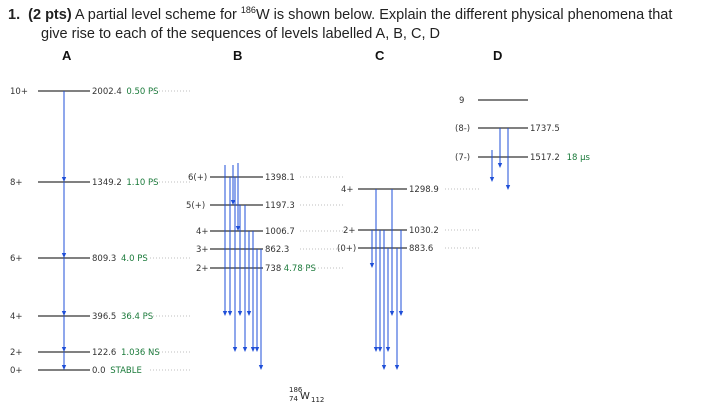 This screenshot has height=414, width=719. Describe the element at coordinates (195, 206) in the screenshot. I see `band-b-spin-label: 5(+)` at that location.